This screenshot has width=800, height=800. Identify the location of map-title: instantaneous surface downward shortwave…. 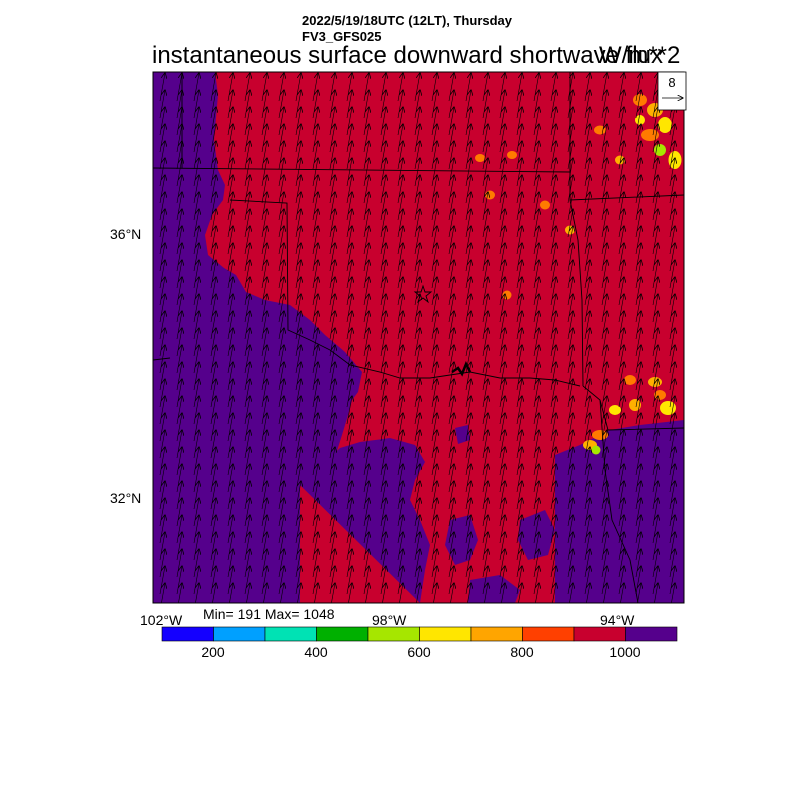
(407, 55).